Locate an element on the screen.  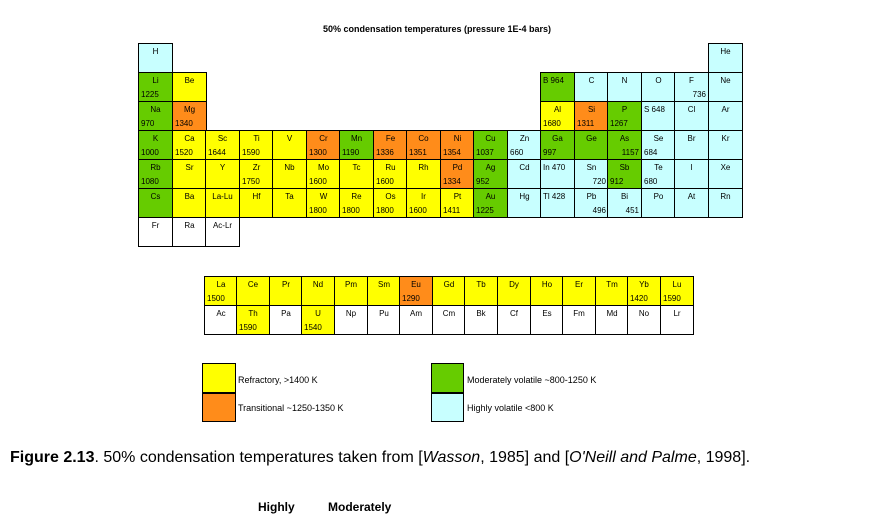
element-cell-y: Y is located at coordinates (222, 174).